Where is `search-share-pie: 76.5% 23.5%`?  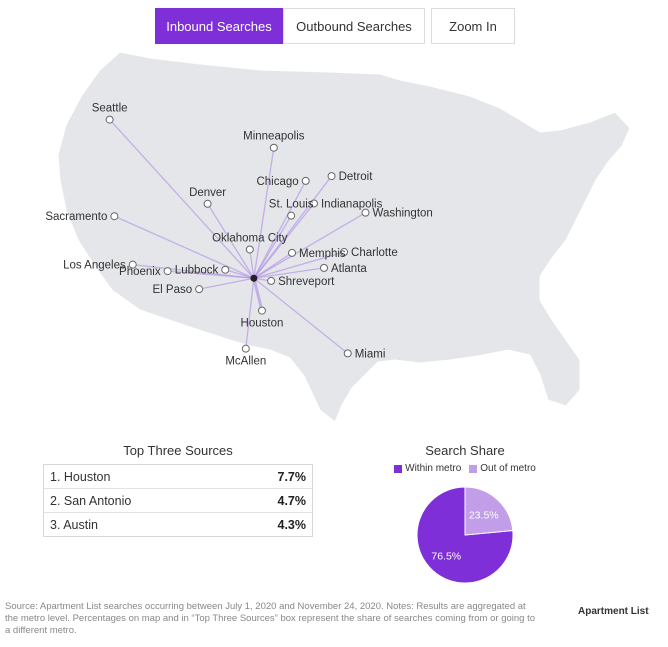
search-share-pie: 76.5% 23.5% is located at coordinates (465, 535).